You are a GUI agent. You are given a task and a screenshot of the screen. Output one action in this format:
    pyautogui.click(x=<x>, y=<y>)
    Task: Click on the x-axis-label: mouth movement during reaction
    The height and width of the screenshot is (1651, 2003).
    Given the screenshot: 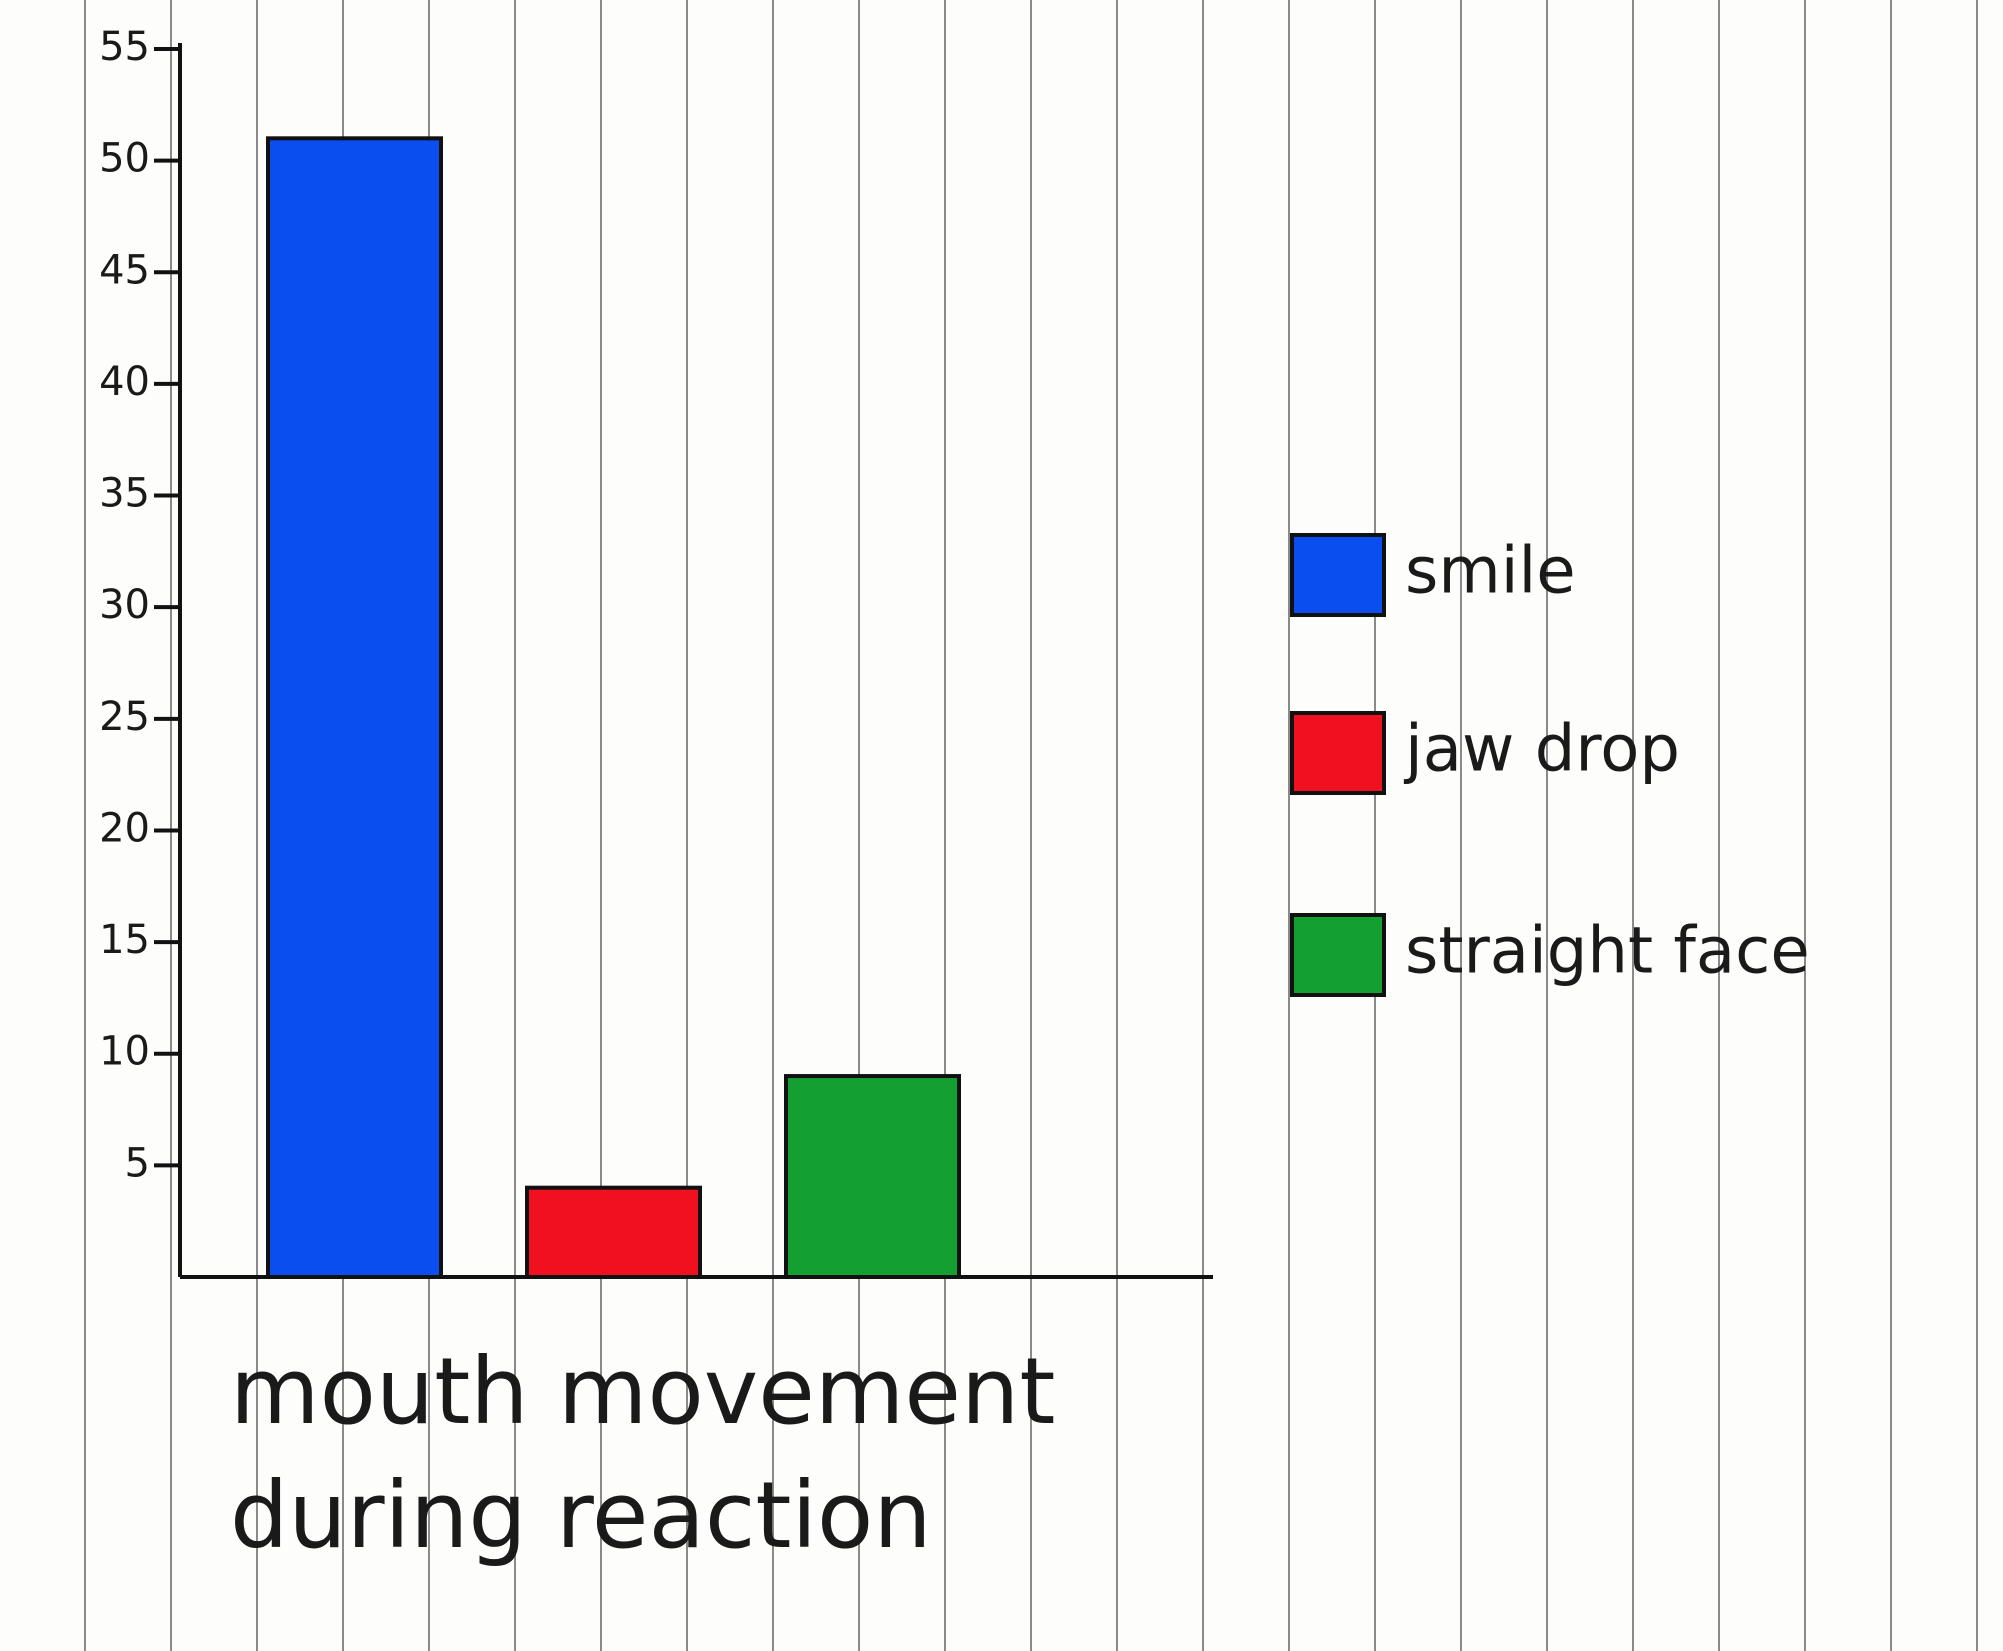 What is the action you would take?
    pyautogui.click(x=643, y=1454)
    